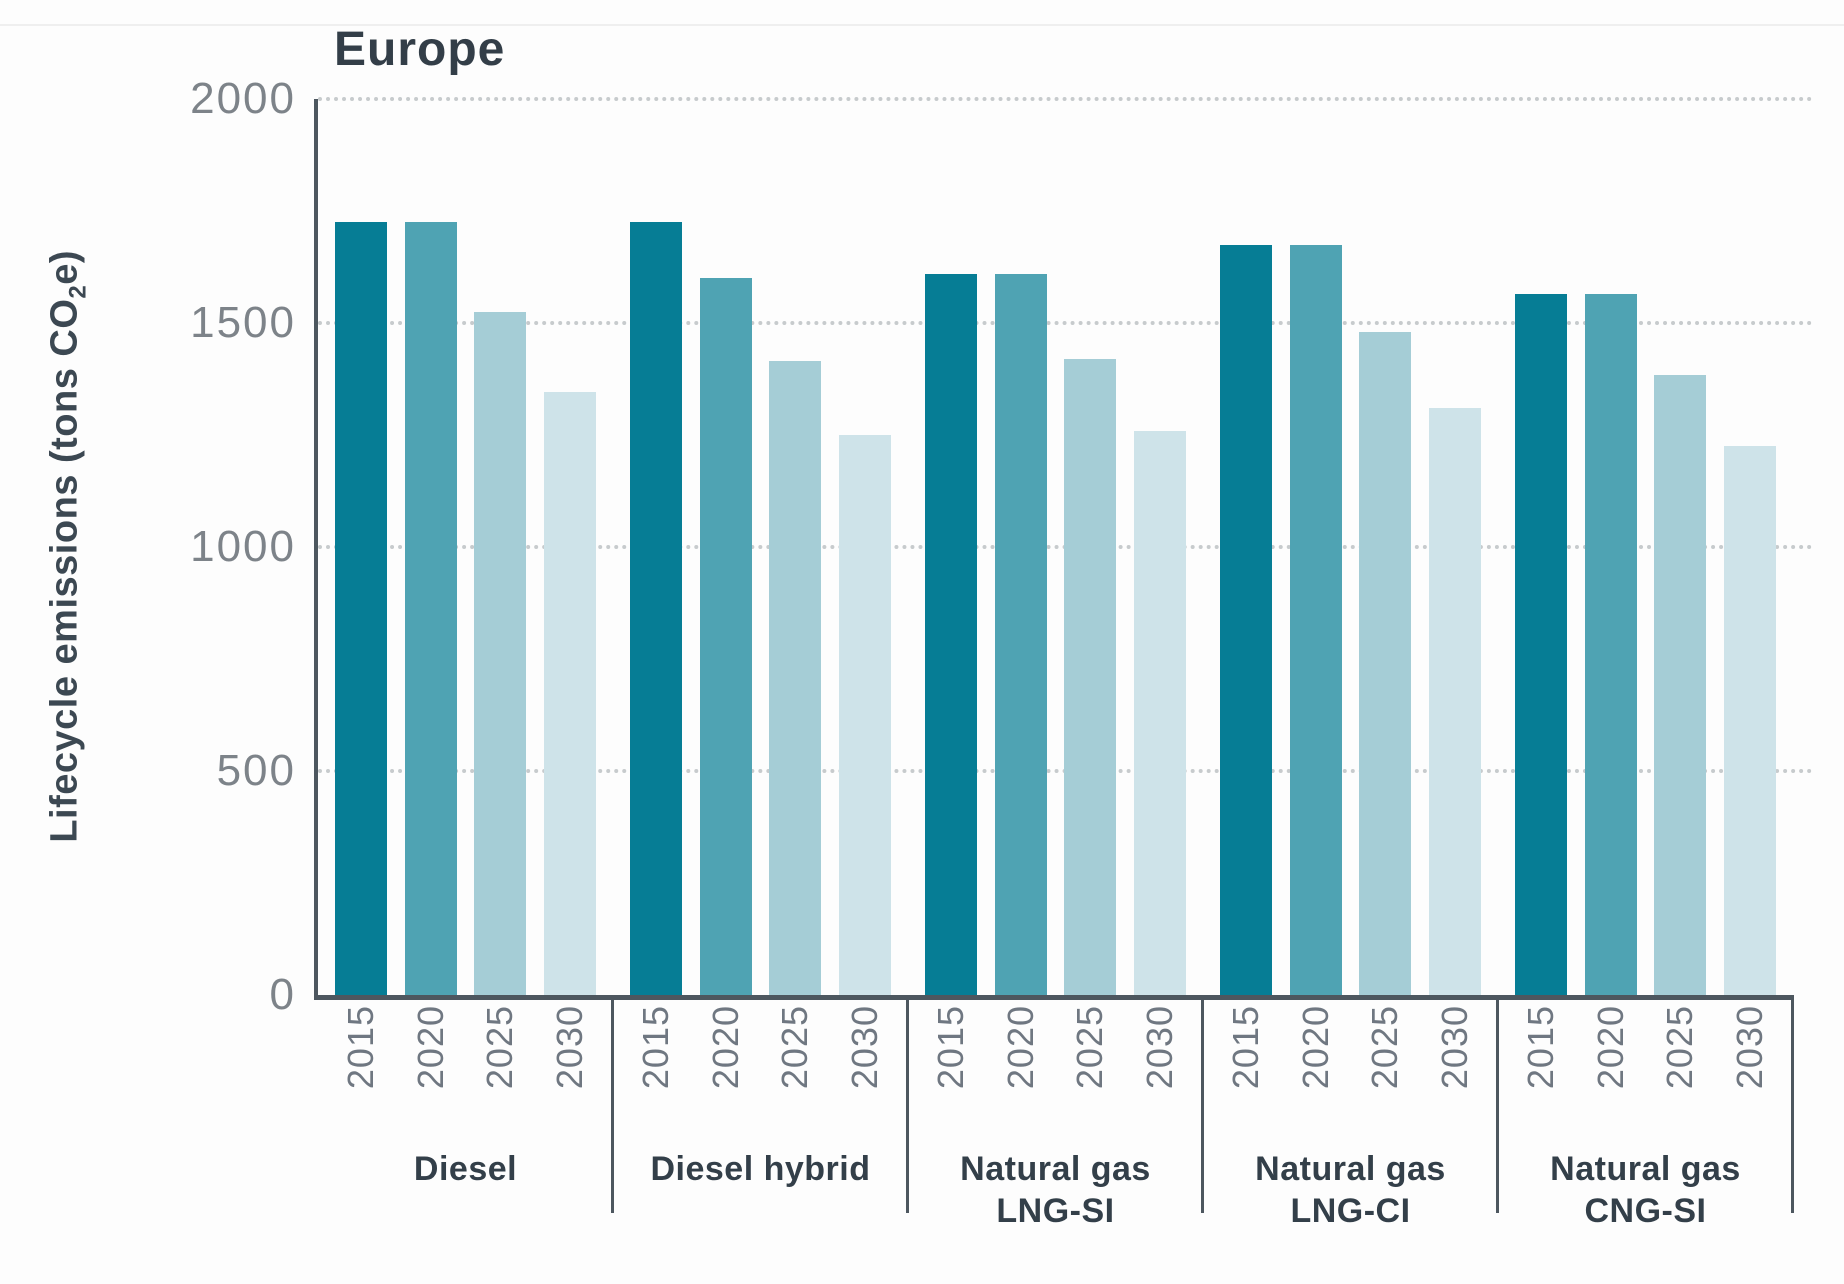 This screenshot has width=1844, height=1284. I want to click on y-axis-label-text: Lifecycle emissions (tons CO, so click(64, 570).